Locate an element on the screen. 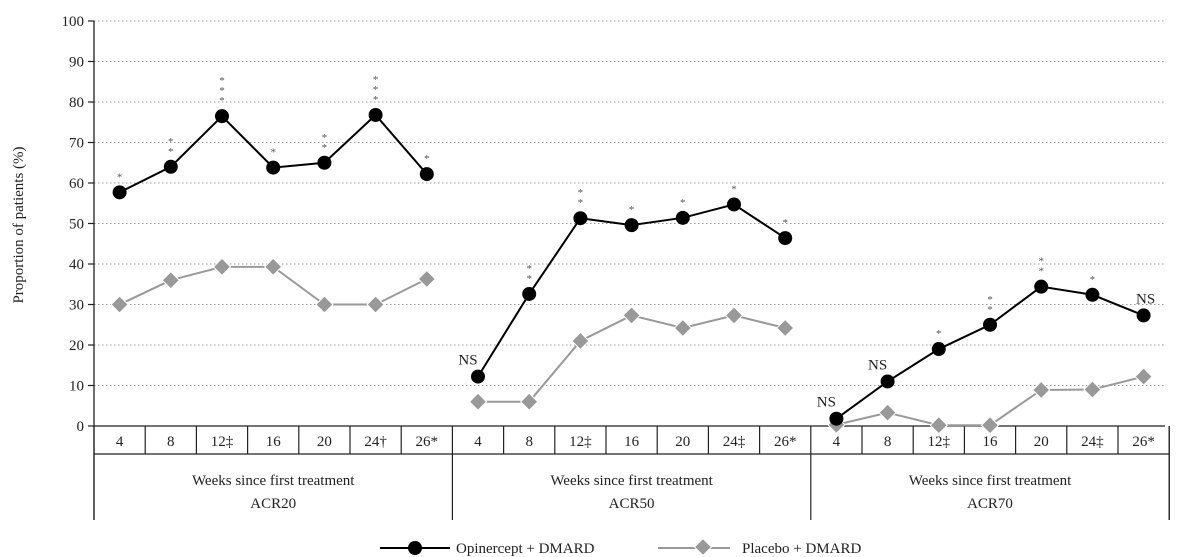 This screenshot has height=557, width=1194. legend-placebo-label: Placebo + DMARD is located at coordinates (801, 549).